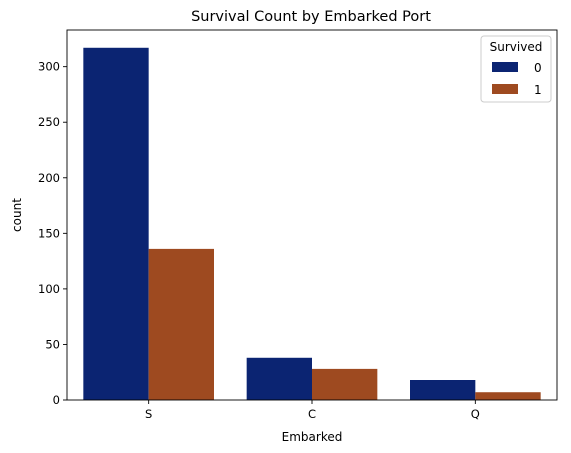 The image size is (571, 453). Describe the element at coordinates (52, 344) in the screenshot. I see `y-tick-label: 50` at that location.